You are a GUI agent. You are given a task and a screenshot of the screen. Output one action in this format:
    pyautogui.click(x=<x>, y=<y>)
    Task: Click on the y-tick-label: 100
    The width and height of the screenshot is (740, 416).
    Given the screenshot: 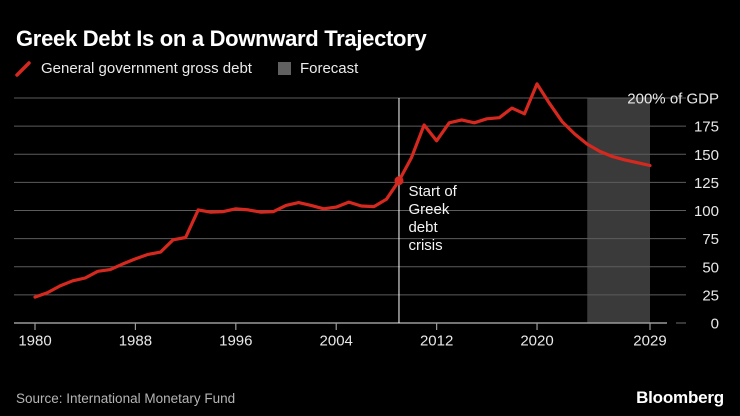 What is the action you would take?
    pyautogui.click(x=706, y=211)
    